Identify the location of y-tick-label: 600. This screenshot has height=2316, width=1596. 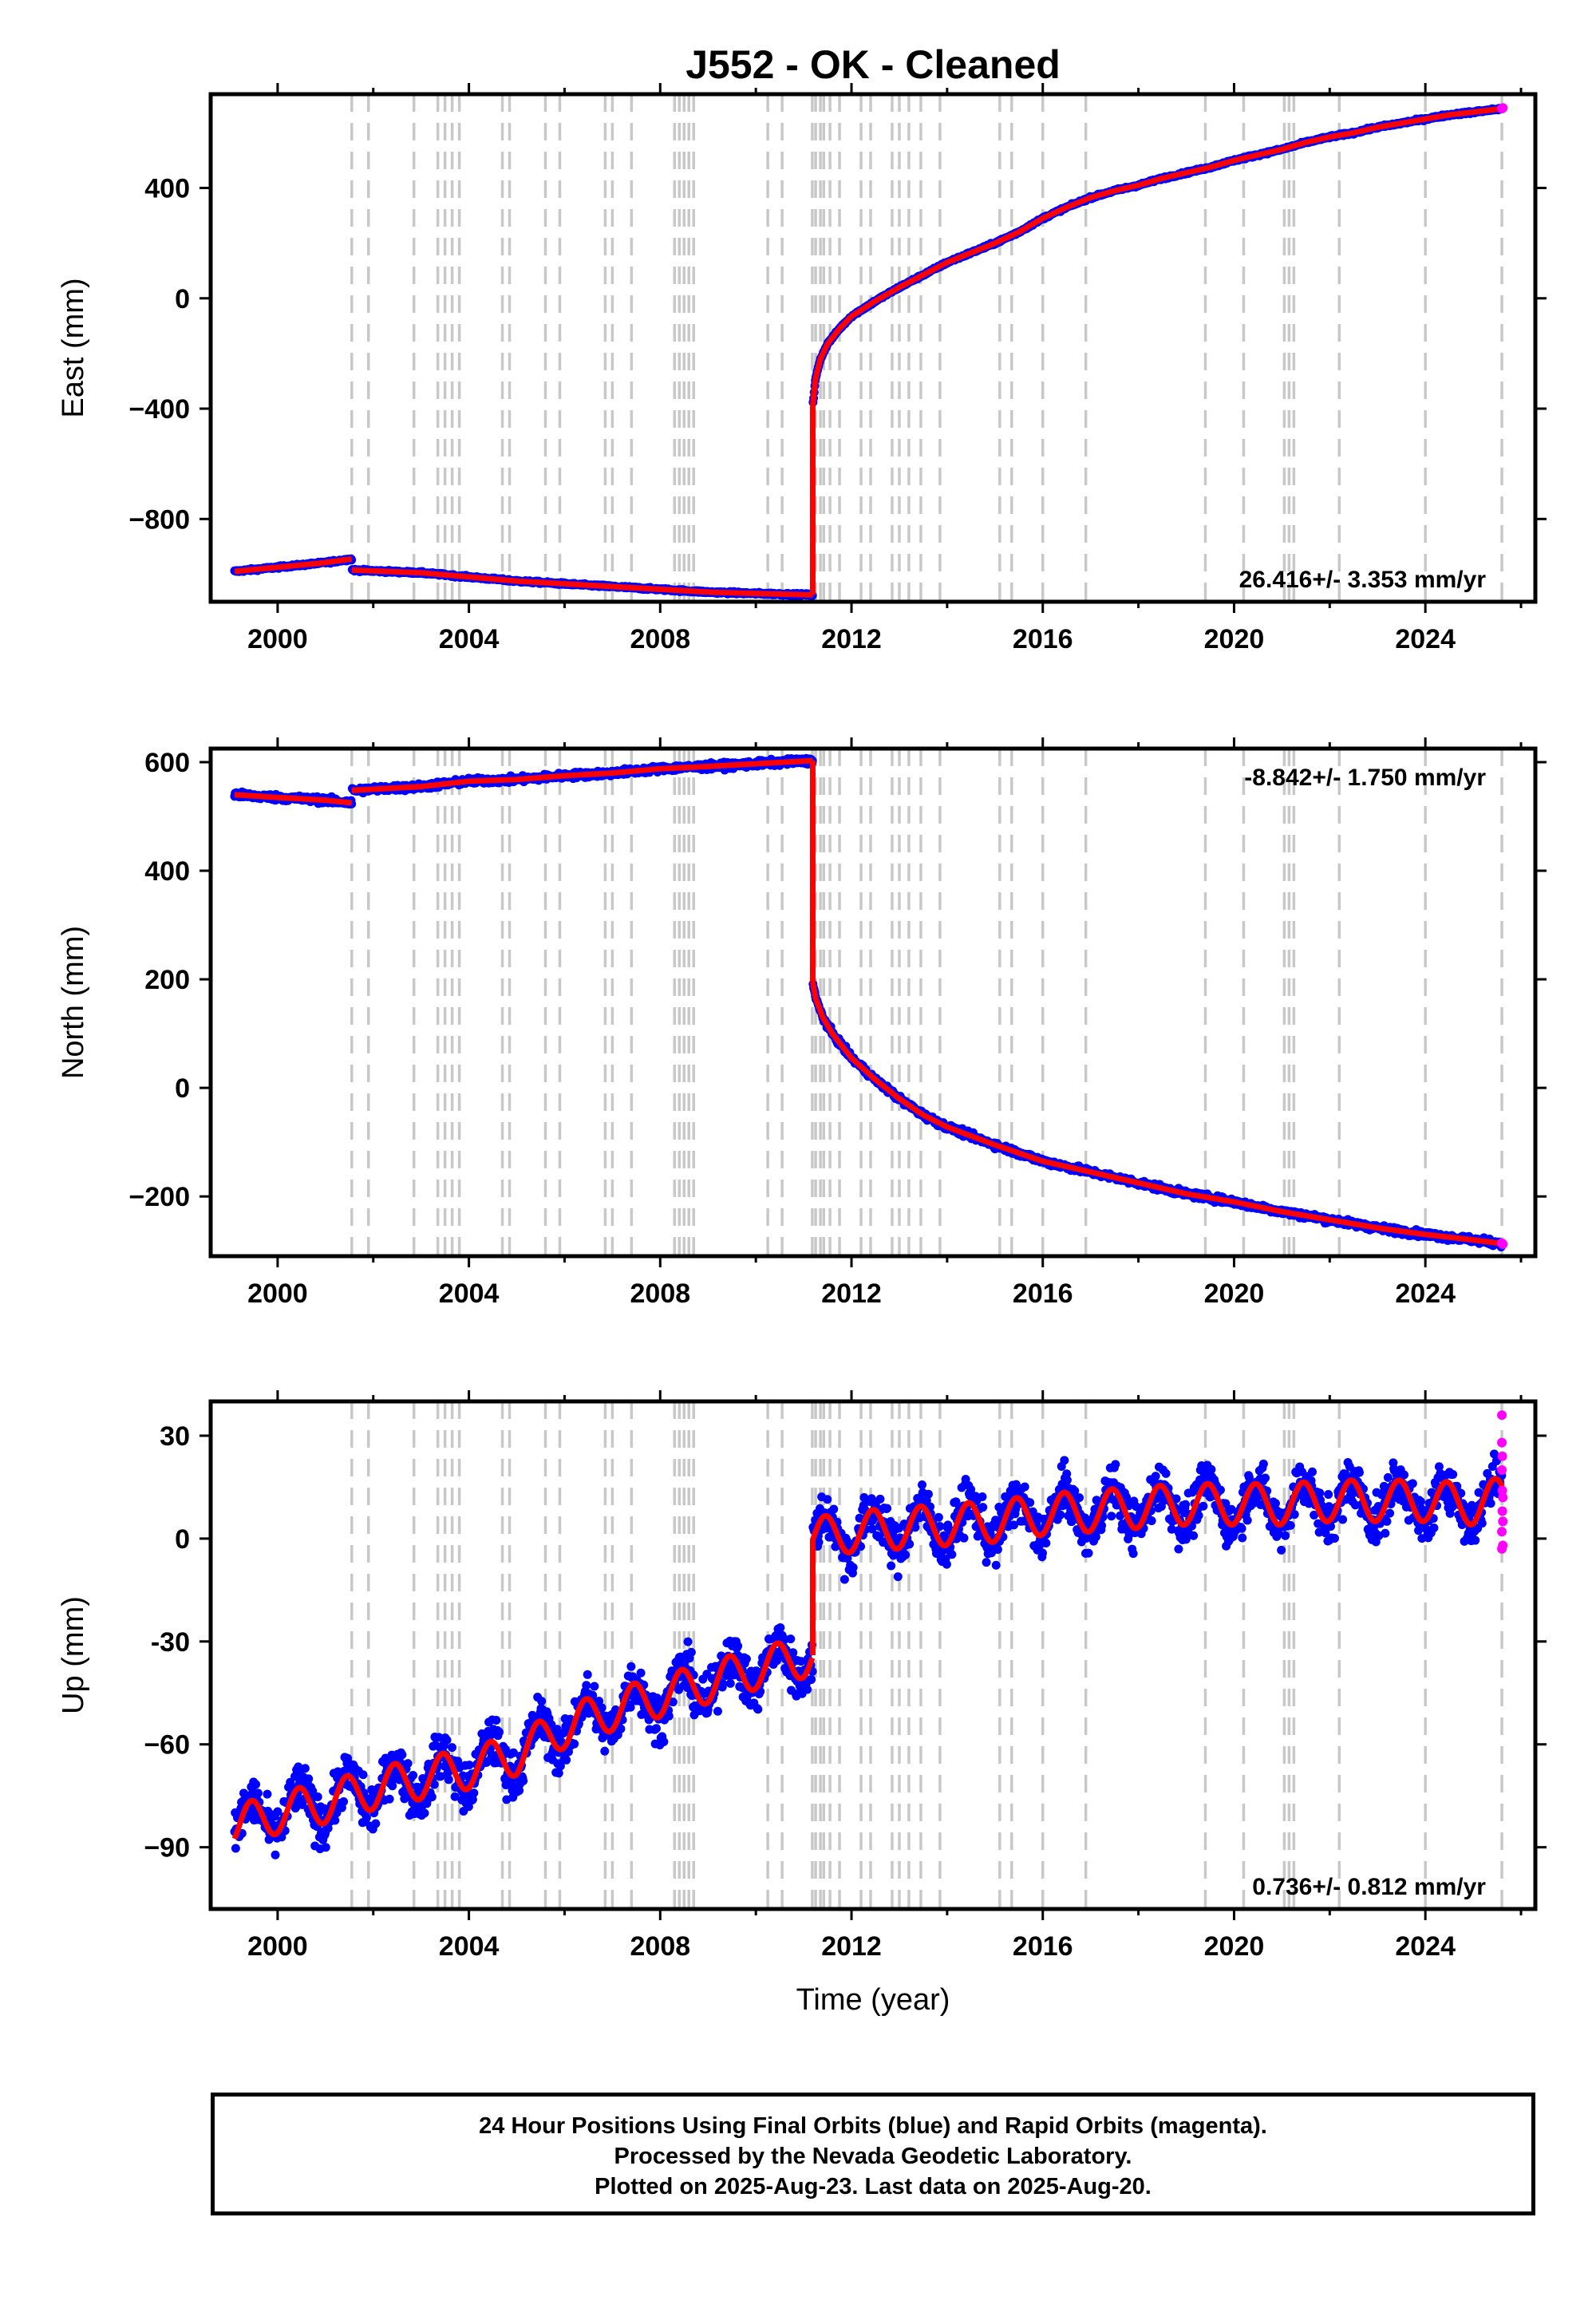
(167, 763).